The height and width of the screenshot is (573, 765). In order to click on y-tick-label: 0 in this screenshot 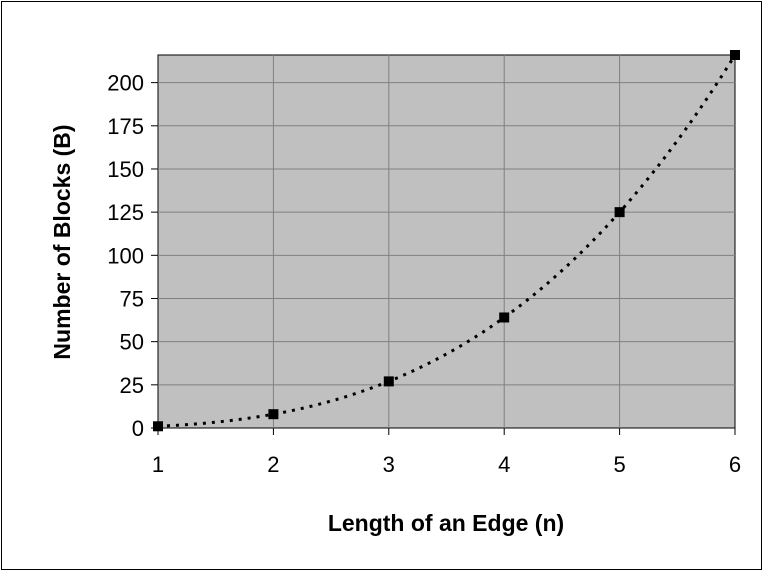, I will do `click(138, 428)`.